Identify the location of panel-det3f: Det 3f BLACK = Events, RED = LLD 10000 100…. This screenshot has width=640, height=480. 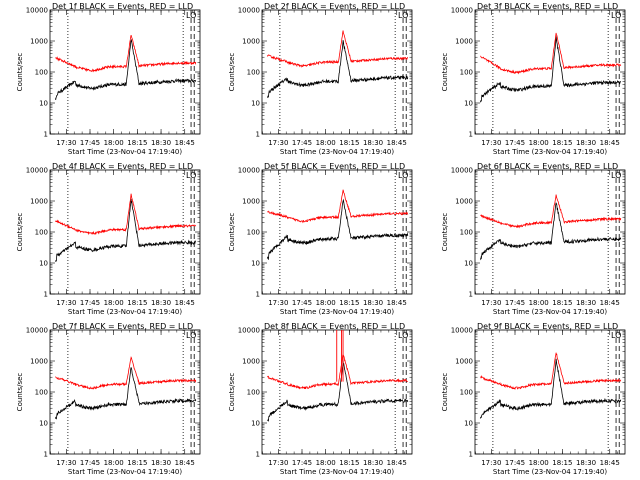
(533, 79).